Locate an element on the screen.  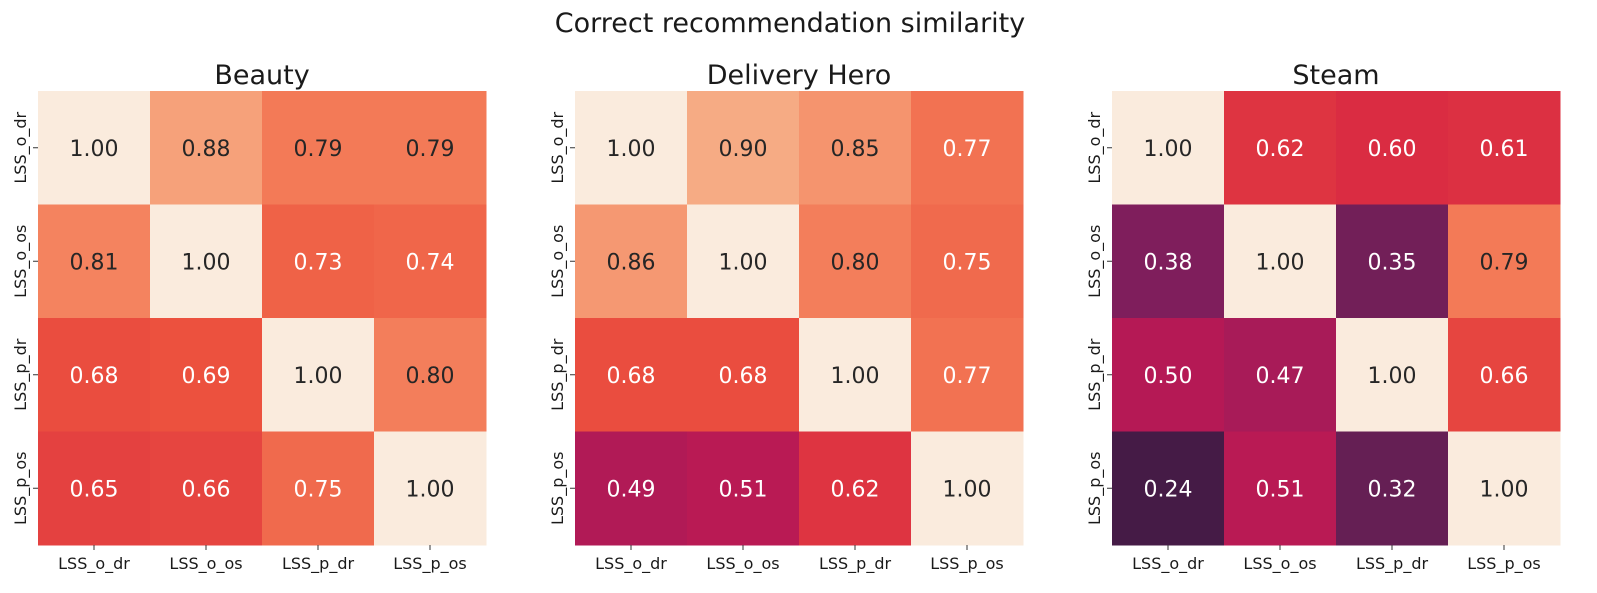
cell-value-label: 0.85 is located at coordinates (855, 149).